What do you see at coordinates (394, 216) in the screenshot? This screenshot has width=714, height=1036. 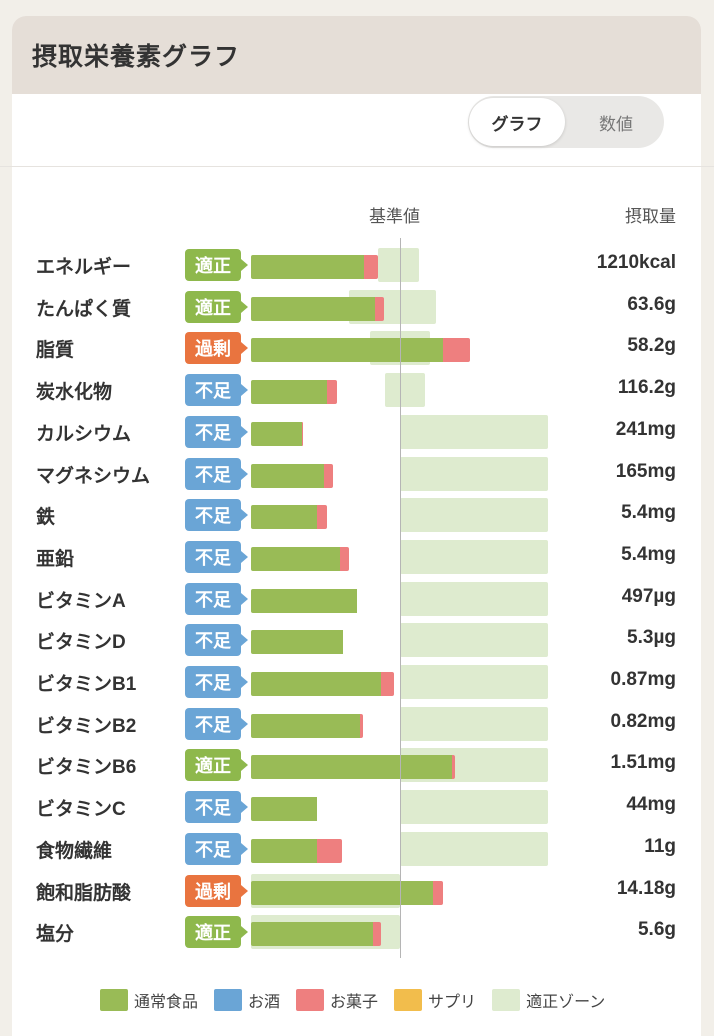 I see `reference-header: 基準値` at bounding box center [394, 216].